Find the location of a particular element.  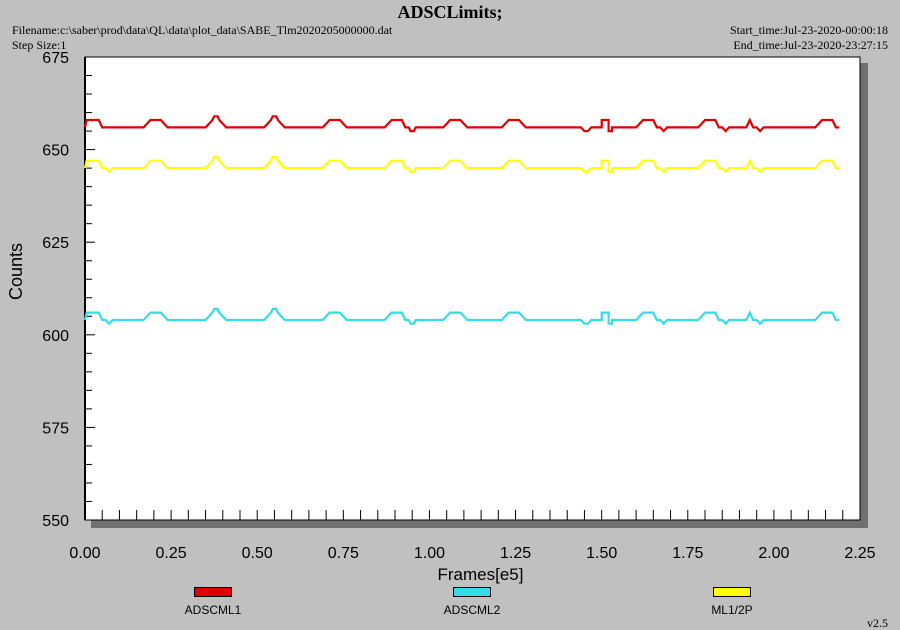

chart-title: ADSCLimits; is located at coordinates (450, 12).